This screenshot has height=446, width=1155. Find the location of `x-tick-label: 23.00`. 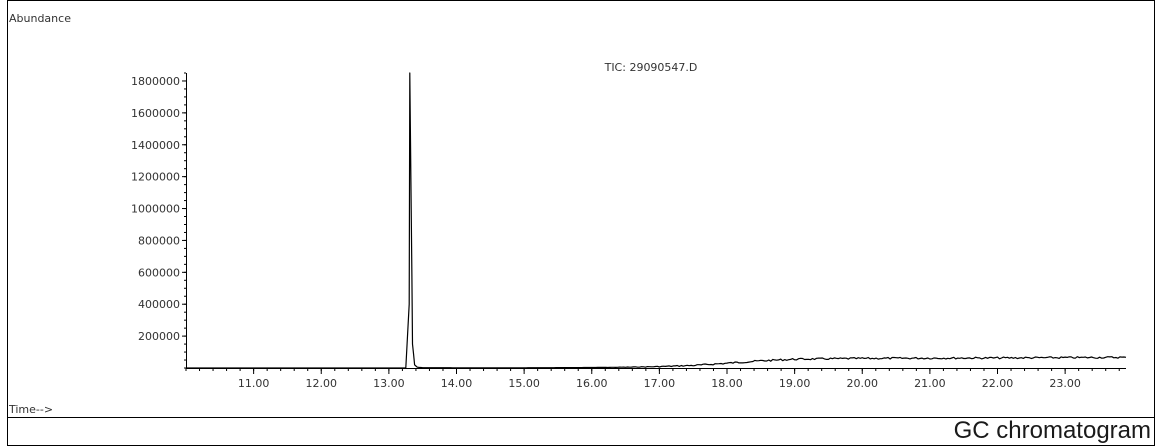

x-tick-label: 23.00 is located at coordinates (1065, 383).